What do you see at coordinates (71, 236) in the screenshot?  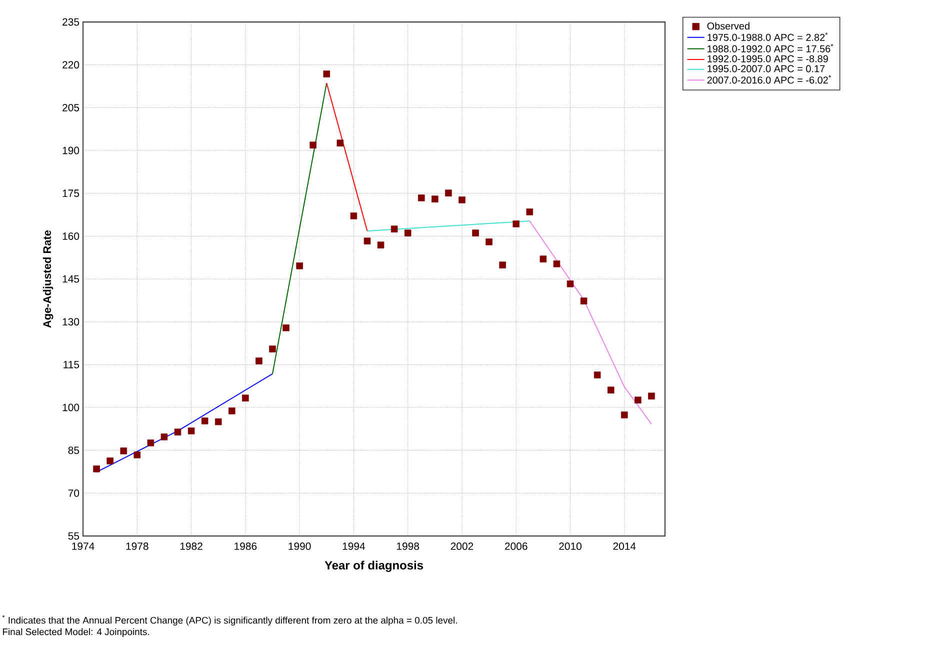 I see `y-tick-label: 160` at bounding box center [71, 236].